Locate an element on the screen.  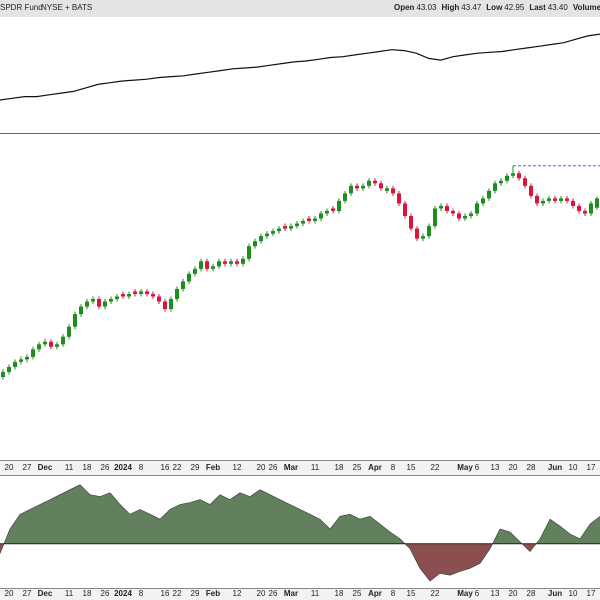
symbol-title: SPDR Fund is located at coordinates (21, 7).